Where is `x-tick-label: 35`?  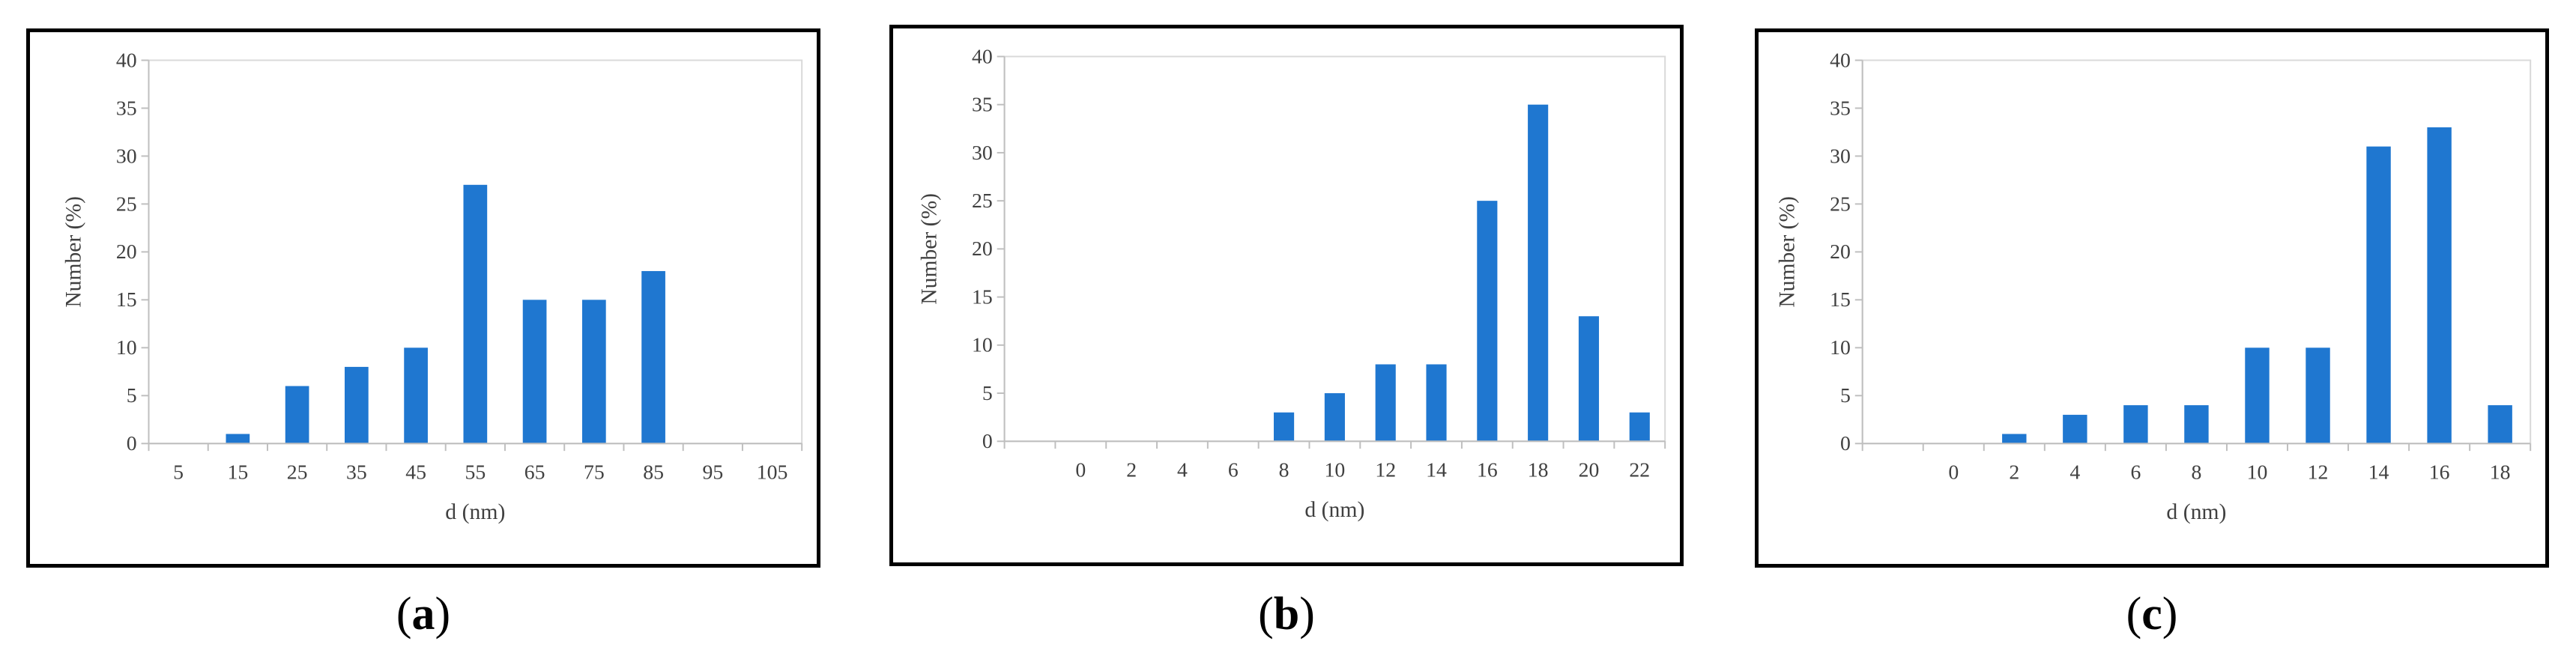
x-tick-label: 35 is located at coordinates (356, 473).